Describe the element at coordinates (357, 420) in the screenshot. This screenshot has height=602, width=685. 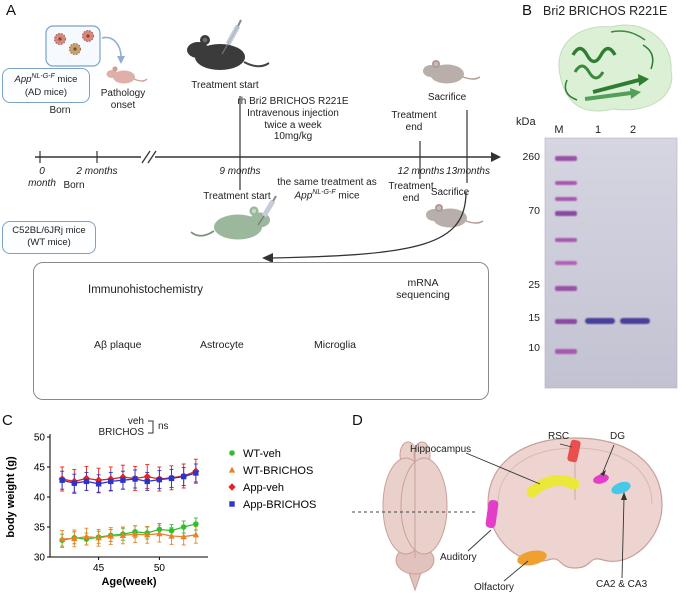
I see `panel-d-label: D` at that location.